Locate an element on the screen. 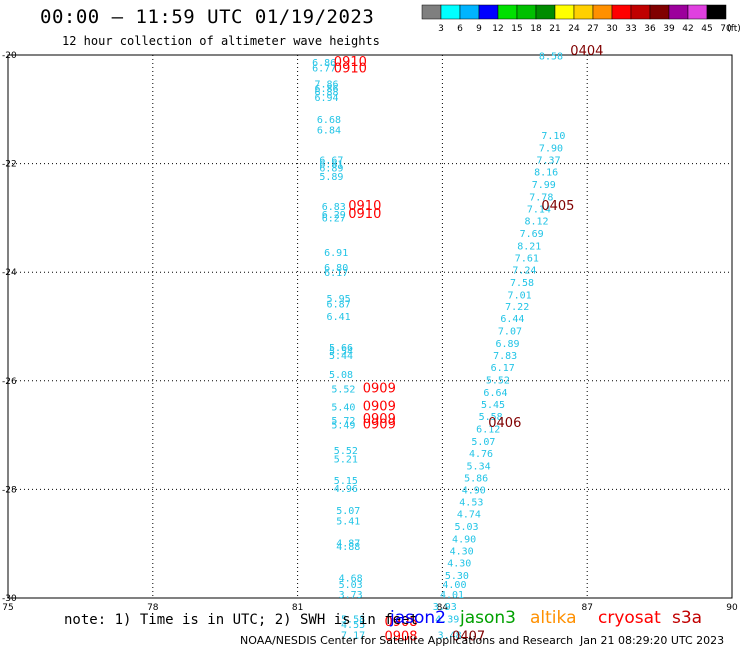  colorbar-label: 12 is located at coordinates (497, 29).